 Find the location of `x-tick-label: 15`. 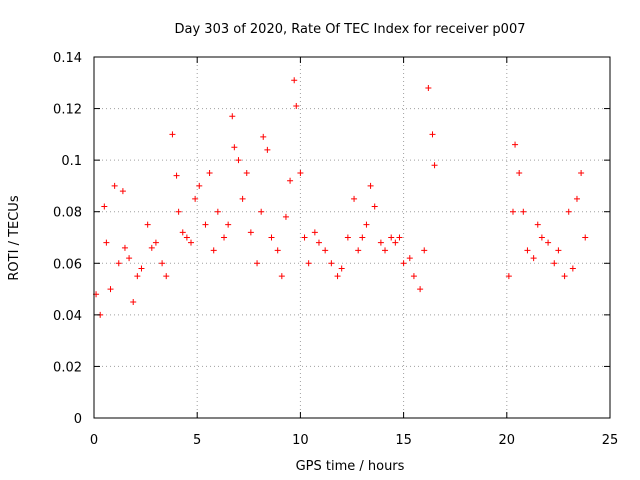

x-tick-label: 15 is located at coordinates (403, 440).